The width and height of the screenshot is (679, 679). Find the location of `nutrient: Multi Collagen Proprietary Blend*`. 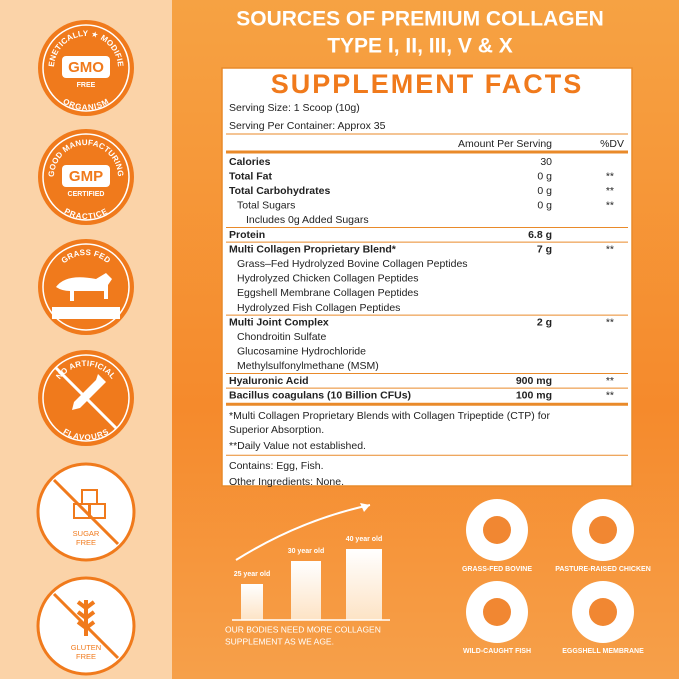

nutrient: Multi Collagen Proprietary Blend* is located at coordinates (313, 249).